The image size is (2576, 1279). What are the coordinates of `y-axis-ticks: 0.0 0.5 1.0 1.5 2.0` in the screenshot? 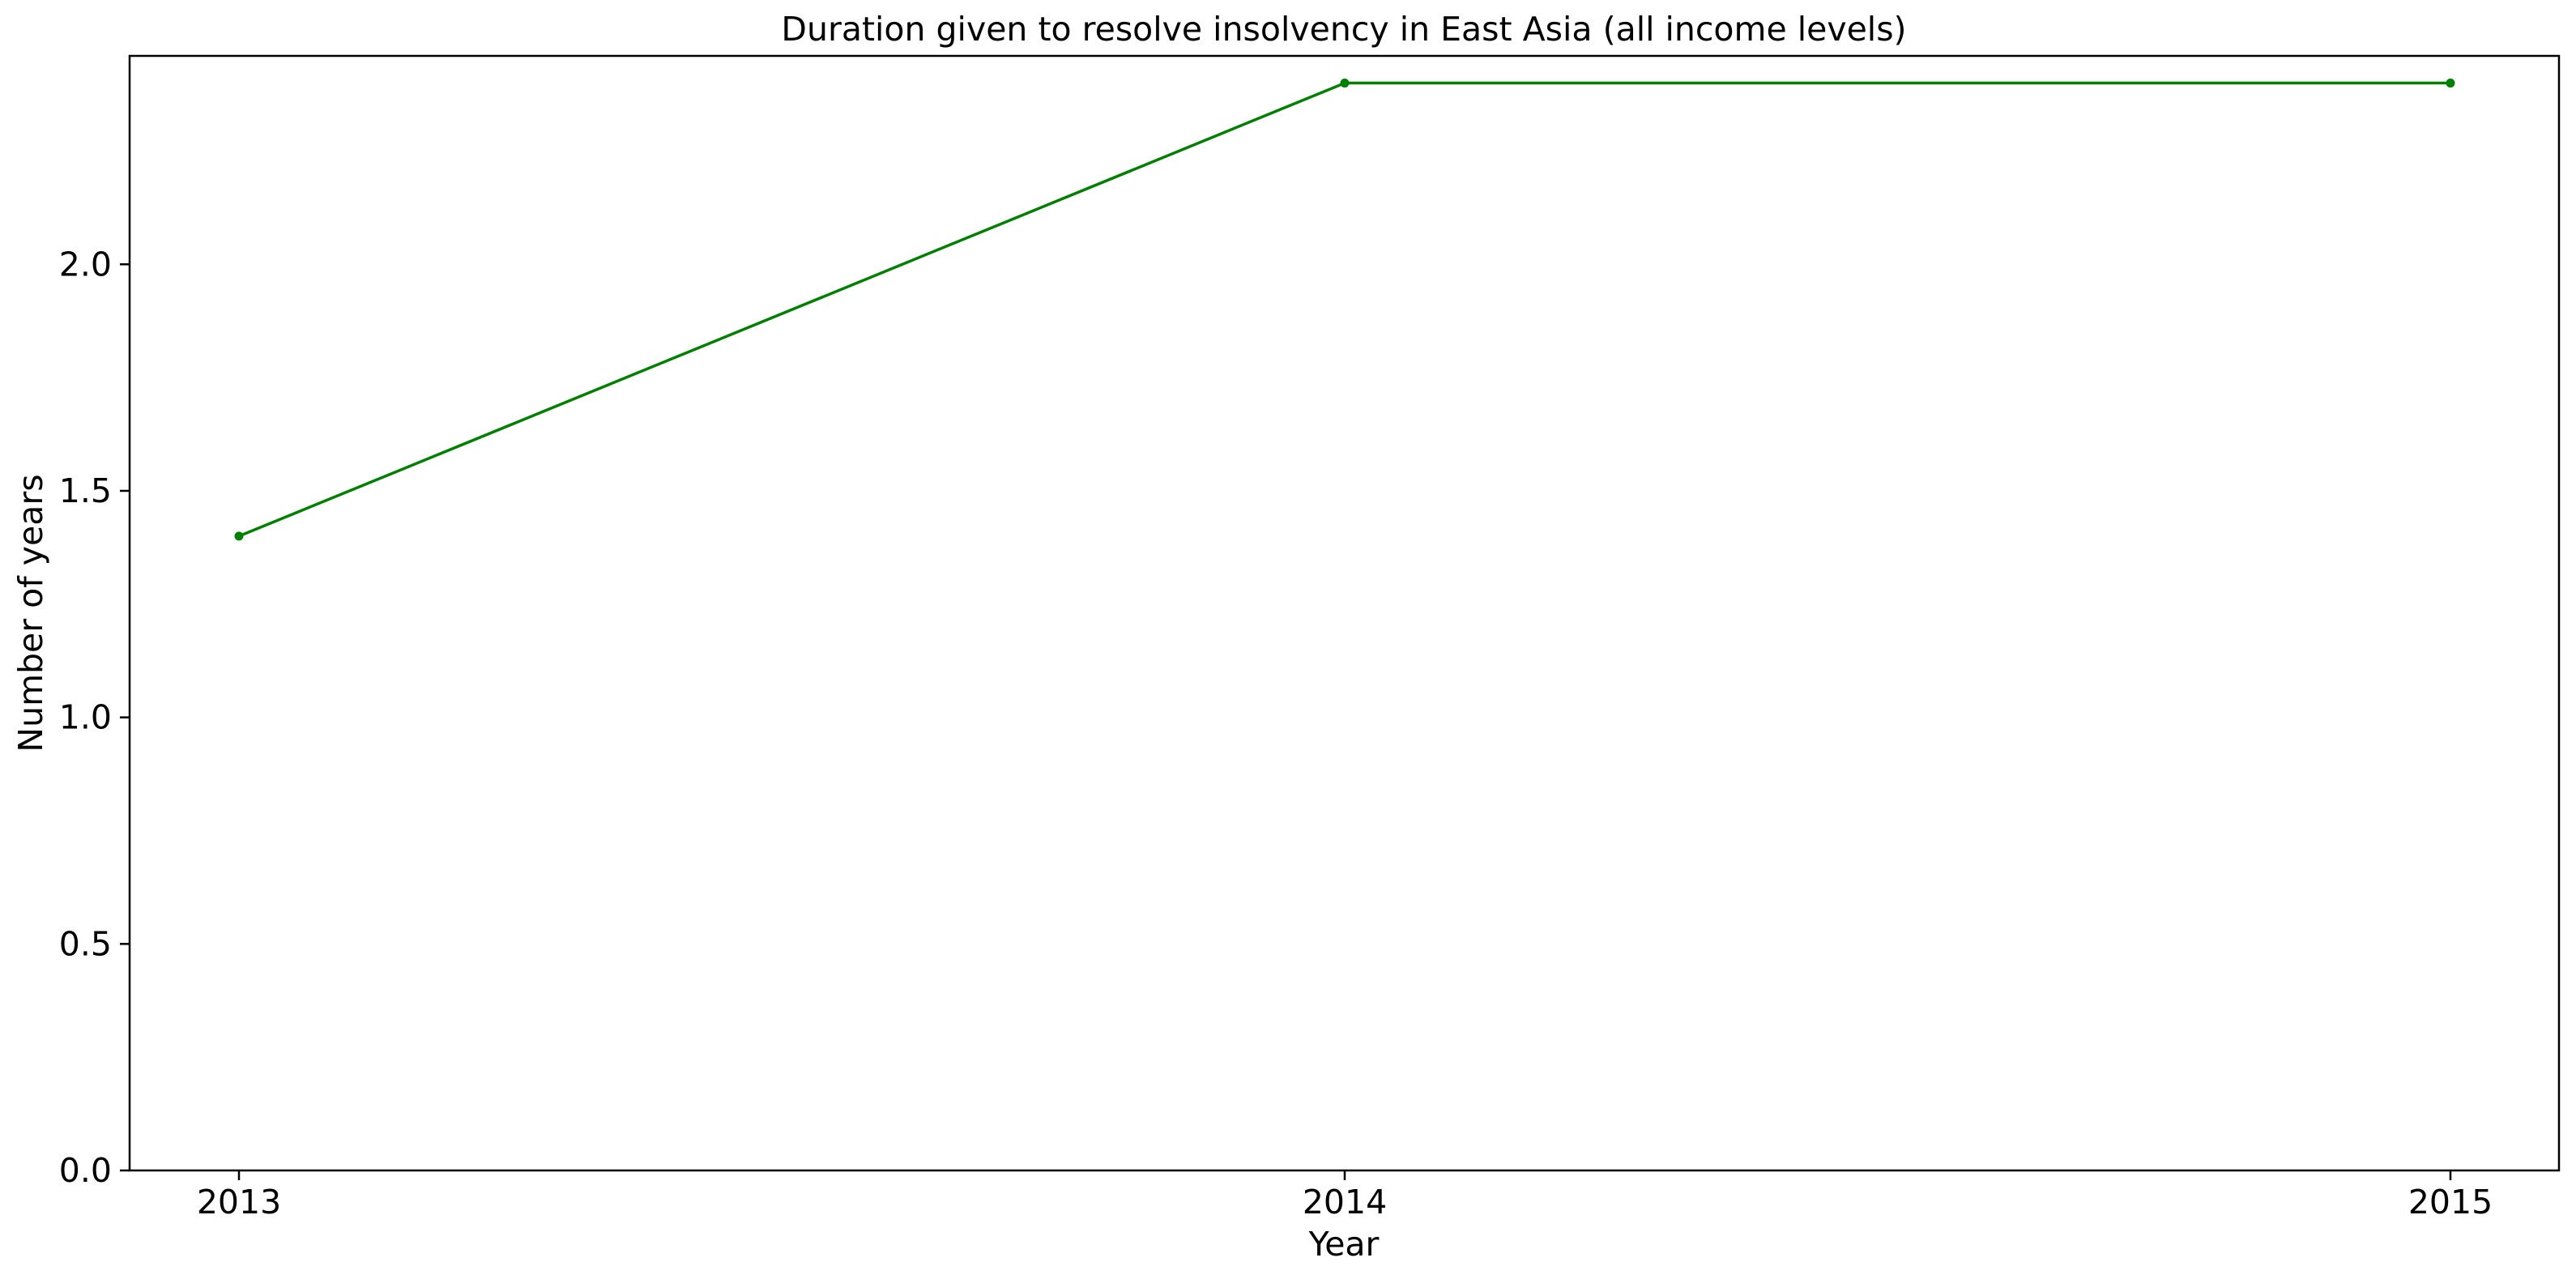 It's located at (94, 717).